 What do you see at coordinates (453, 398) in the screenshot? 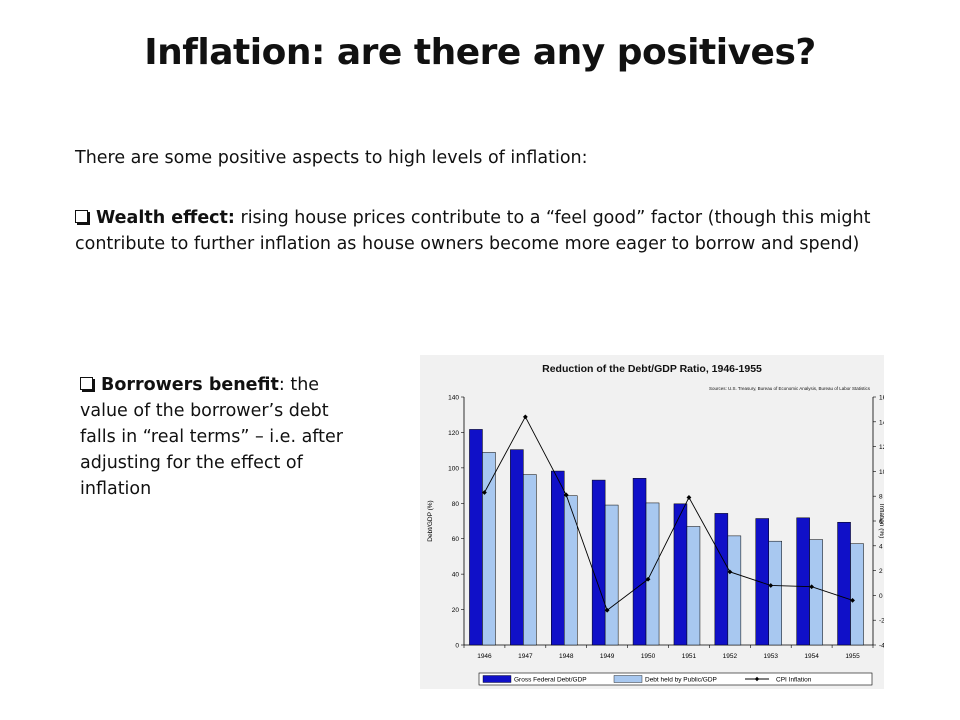
I see `y-tick-label: 140` at bounding box center [453, 398].